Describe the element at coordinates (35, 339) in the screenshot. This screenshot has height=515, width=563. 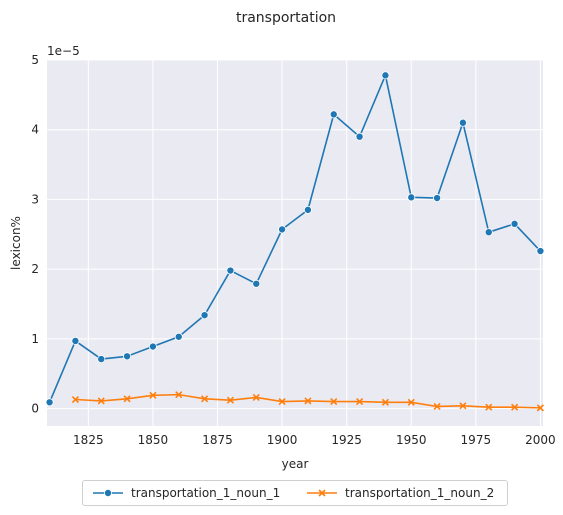
I see `y-tick-label: 1` at that location.